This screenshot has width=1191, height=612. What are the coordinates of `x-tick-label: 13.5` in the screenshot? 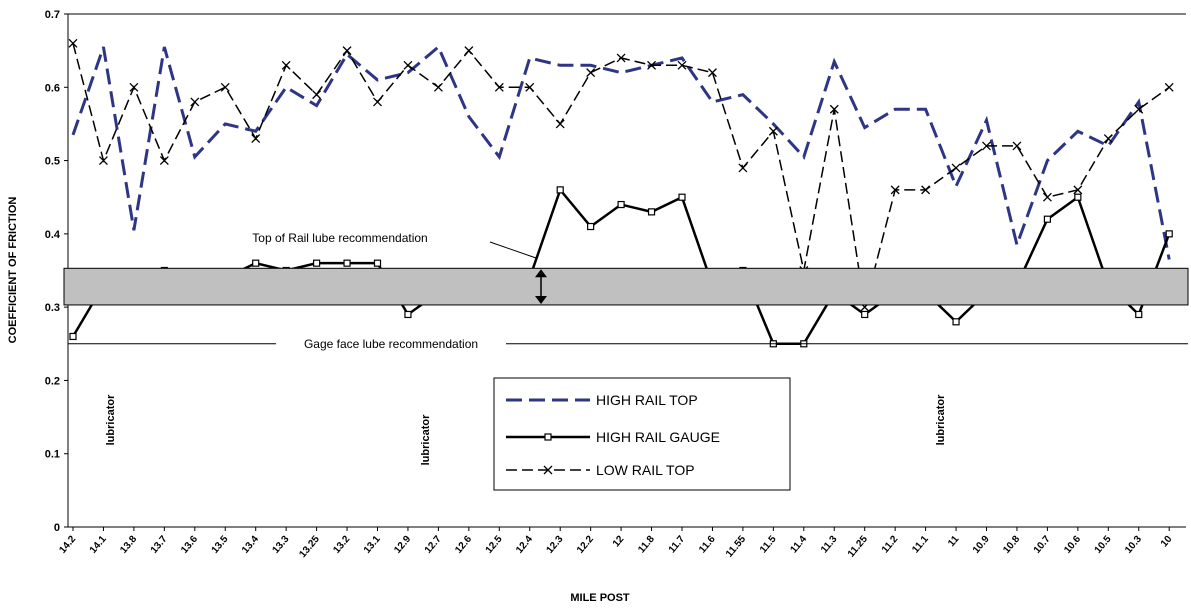 It's located at (220, 545).